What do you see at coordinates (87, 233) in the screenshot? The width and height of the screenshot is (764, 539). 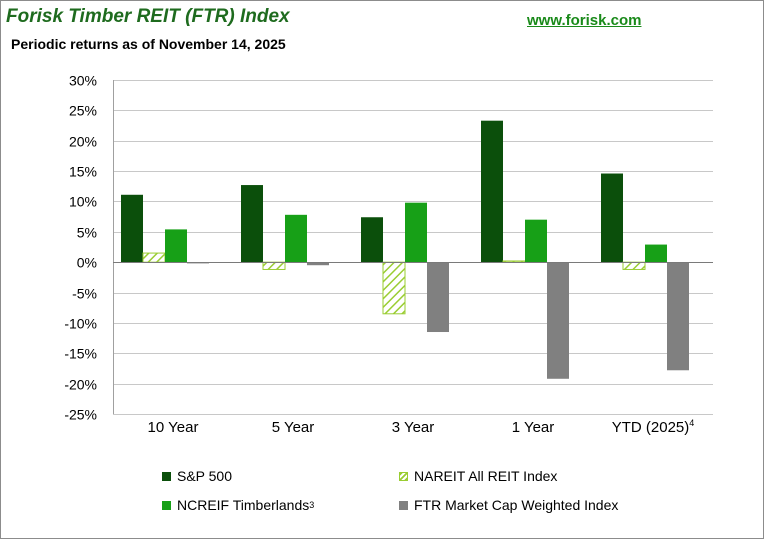 I see `y-tick-label: 5%` at bounding box center [87, 233].